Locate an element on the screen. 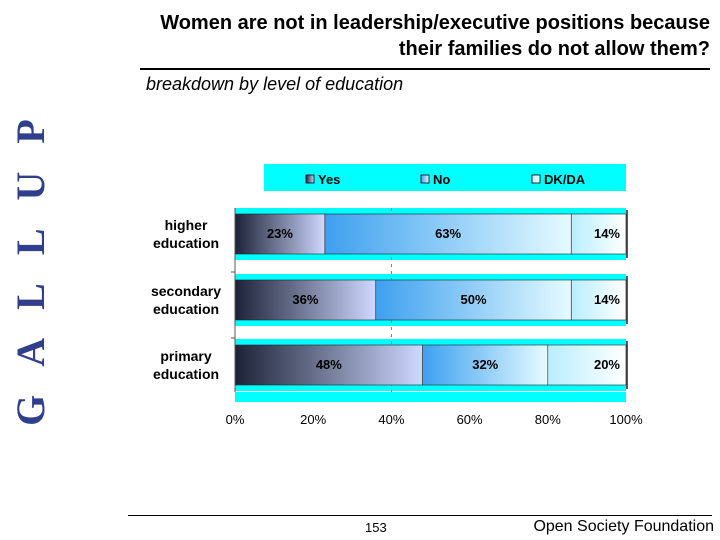 The image size is (720, 540). title-divider is located at coordinates (425, 69).